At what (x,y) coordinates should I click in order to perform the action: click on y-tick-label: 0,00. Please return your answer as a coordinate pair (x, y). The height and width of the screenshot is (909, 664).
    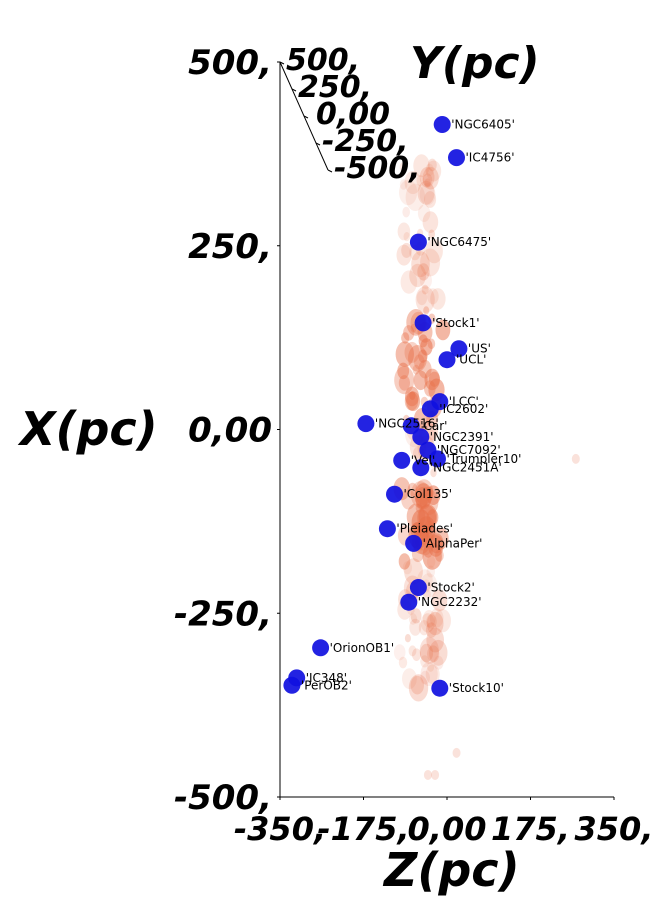
    Looking at the image, I should click on (353, 114).